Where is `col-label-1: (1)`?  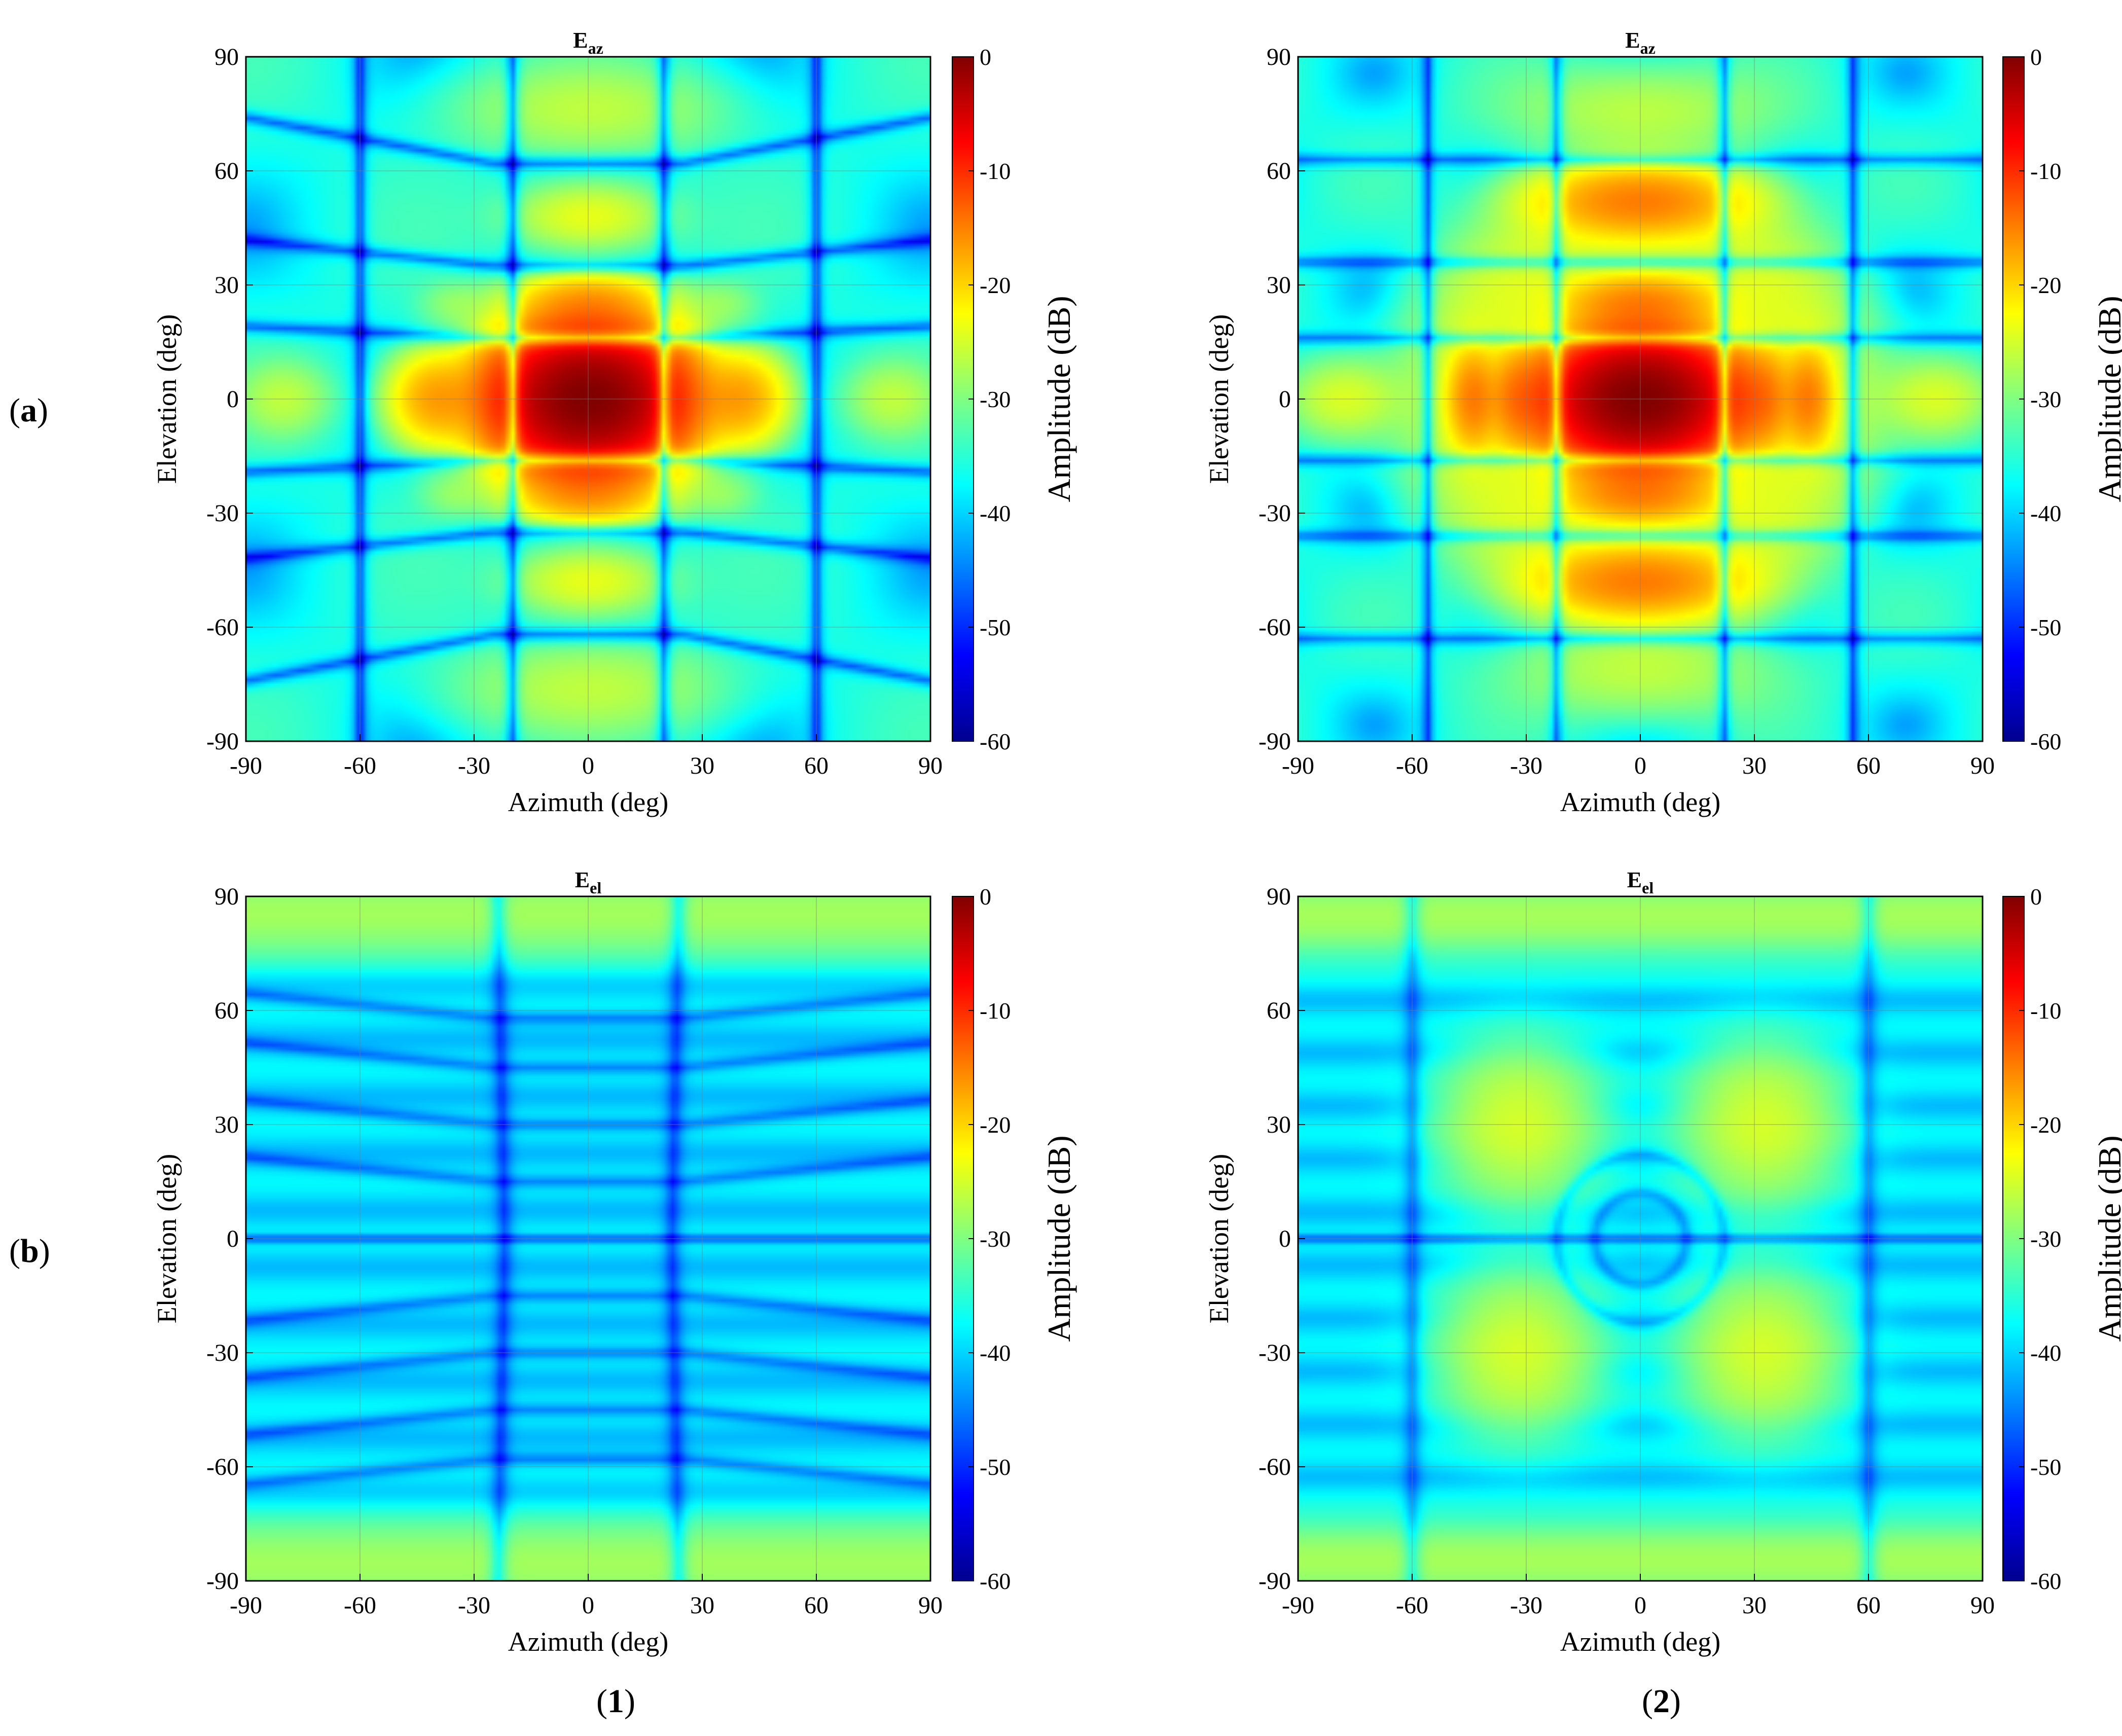 col-label-1: (1) is located at coordinates (616, 1701).